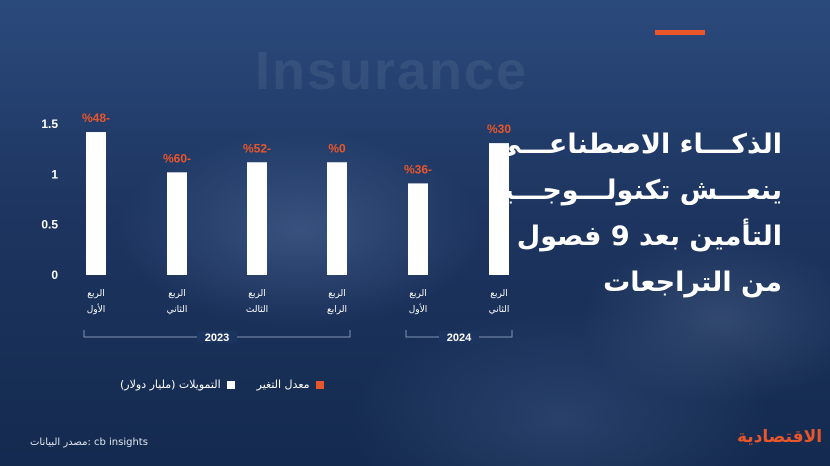  Describe the element at coordinates (283, 384) in the screenshot. I see `legend-label-change: معدل التغير` at that location.